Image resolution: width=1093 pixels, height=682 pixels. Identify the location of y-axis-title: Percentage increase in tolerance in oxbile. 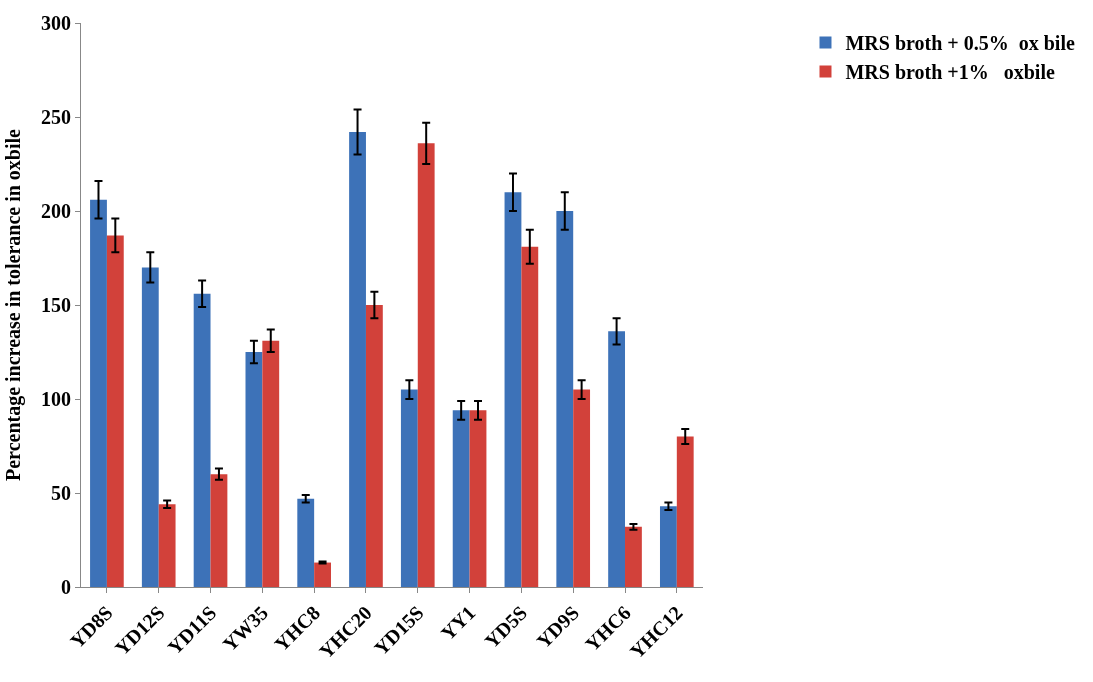
(13, 304).